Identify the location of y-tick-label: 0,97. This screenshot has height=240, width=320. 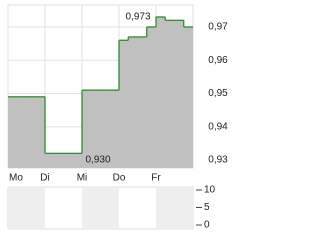
(218, 27).